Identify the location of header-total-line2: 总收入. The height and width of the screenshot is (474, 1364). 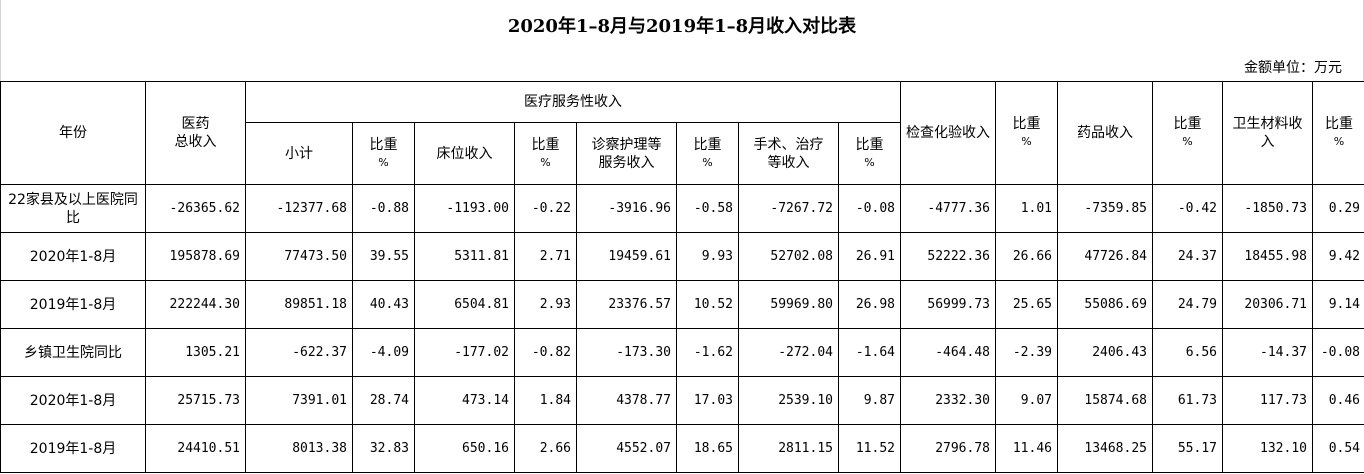
(195, 142).